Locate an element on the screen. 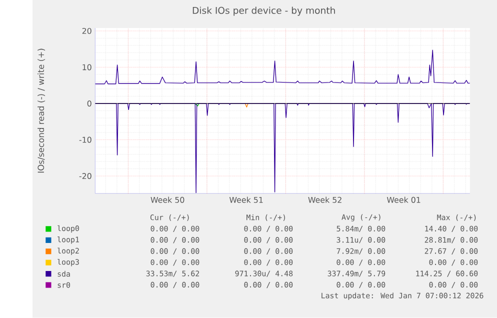 This screenshot has height=318, width=497. line-series is located at coordinates (282, 67).